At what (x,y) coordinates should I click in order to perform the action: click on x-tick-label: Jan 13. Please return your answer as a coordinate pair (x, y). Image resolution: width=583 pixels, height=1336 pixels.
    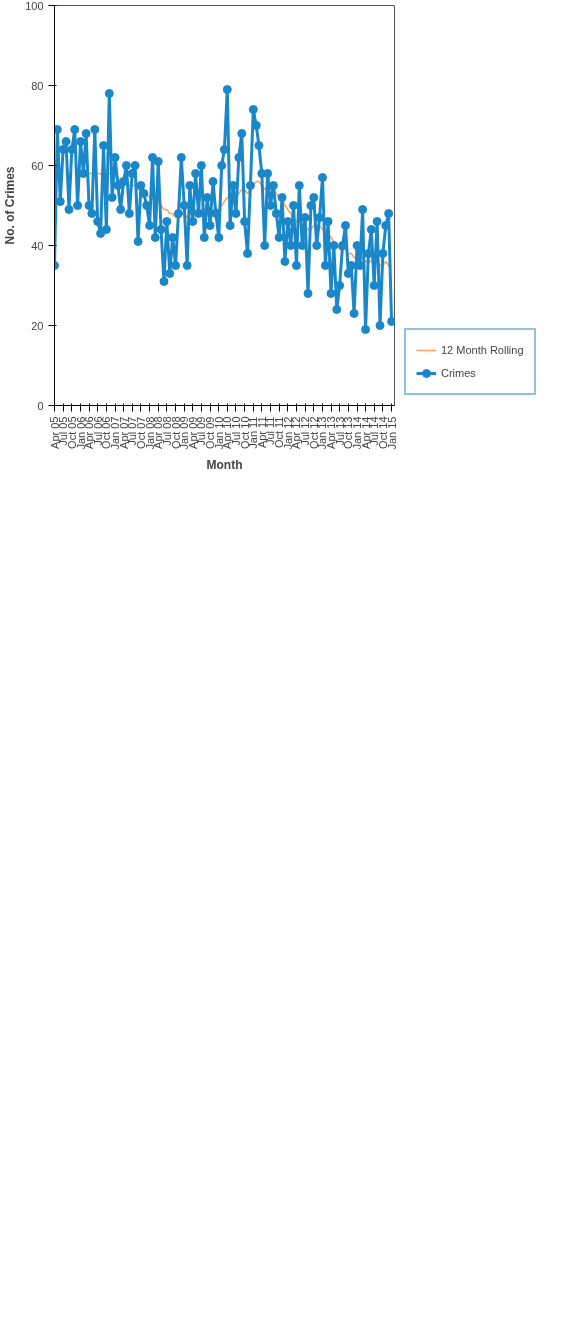
    Looking at the image, I should click on (322, 433).